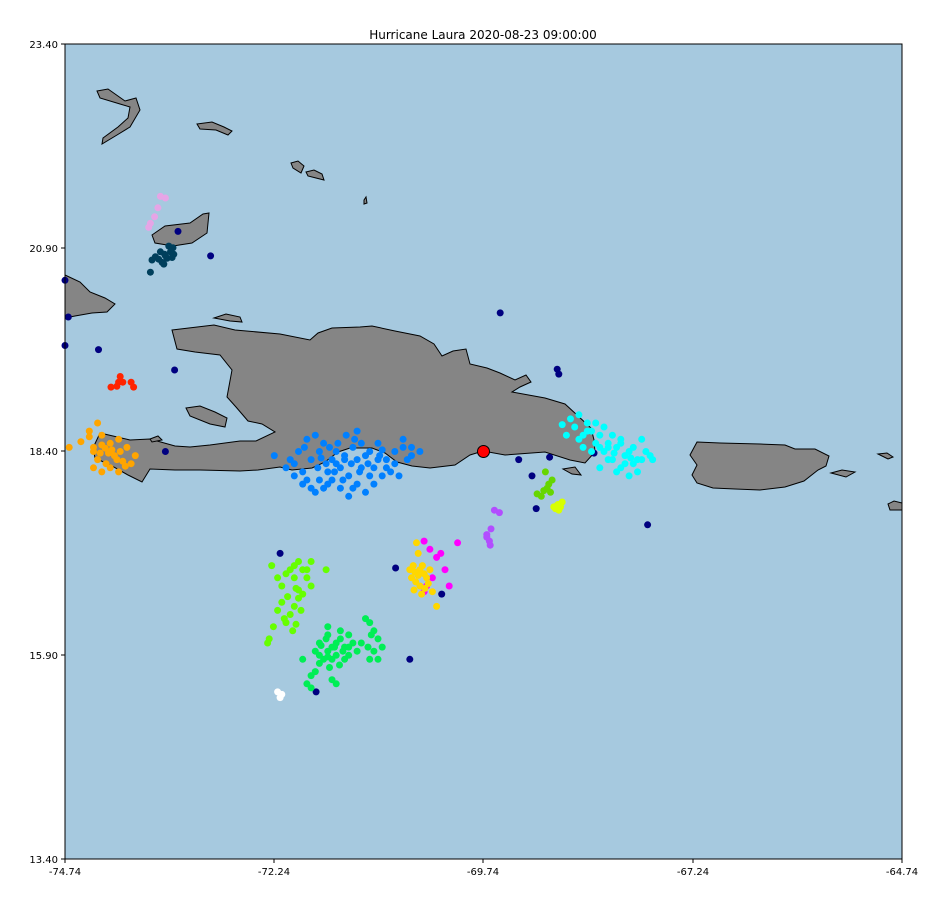 The height and width of the screenshot is (905, 946). I want to click on island-hispaniola, so click(344, 403).